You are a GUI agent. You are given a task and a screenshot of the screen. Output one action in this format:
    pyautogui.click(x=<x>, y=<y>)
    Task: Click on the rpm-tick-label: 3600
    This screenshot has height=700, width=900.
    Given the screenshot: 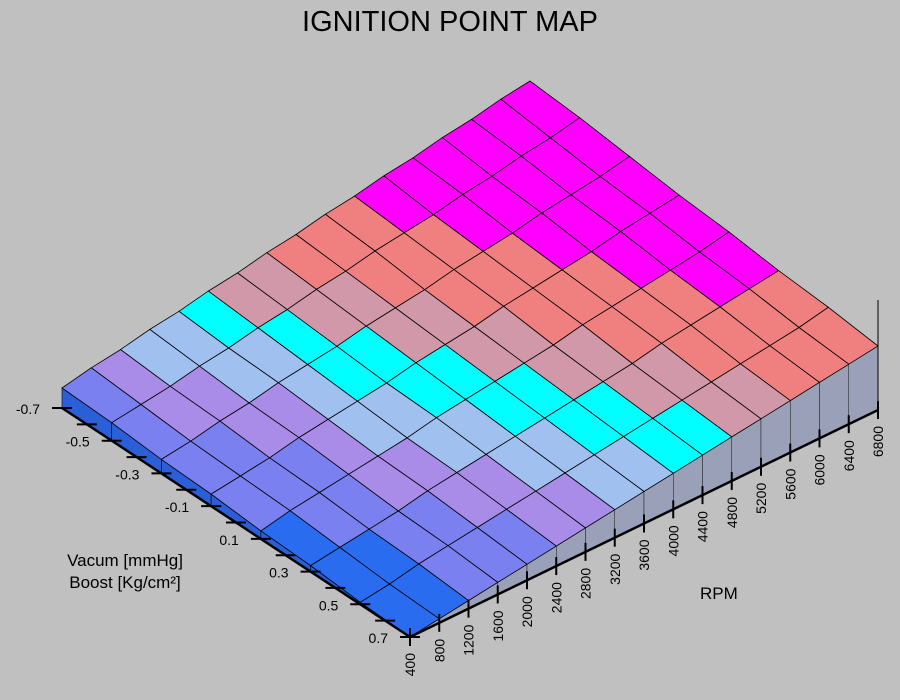 What is the action you would take?
    pyautogui.click(x=644, y=554)
    